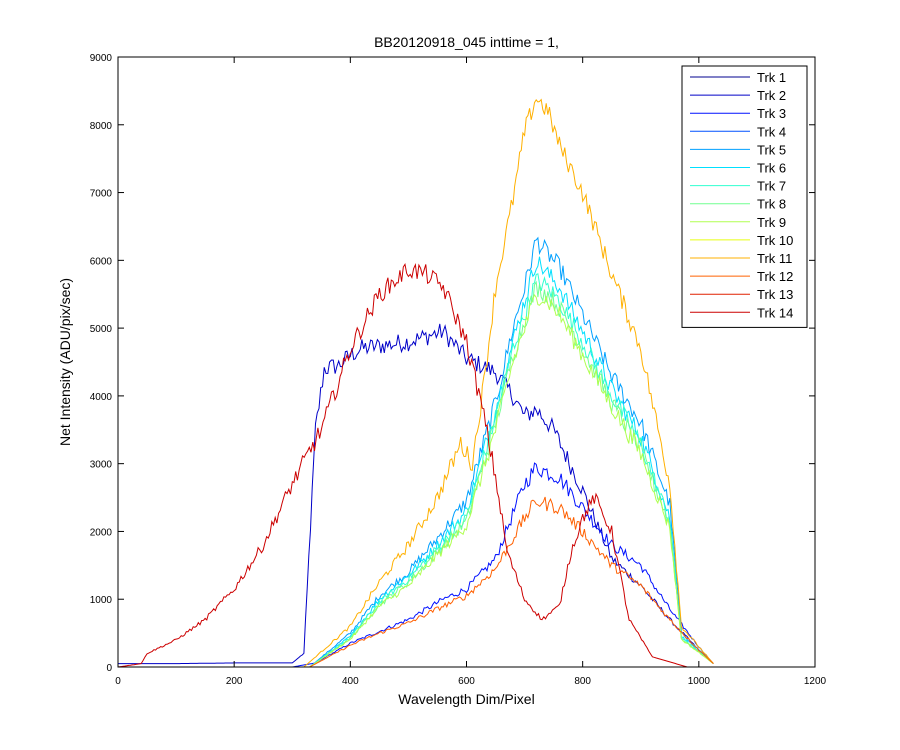 The height and width of the screenshot is (750, 900). I want to click on legend-label: Trk 7, so click(771, 186).